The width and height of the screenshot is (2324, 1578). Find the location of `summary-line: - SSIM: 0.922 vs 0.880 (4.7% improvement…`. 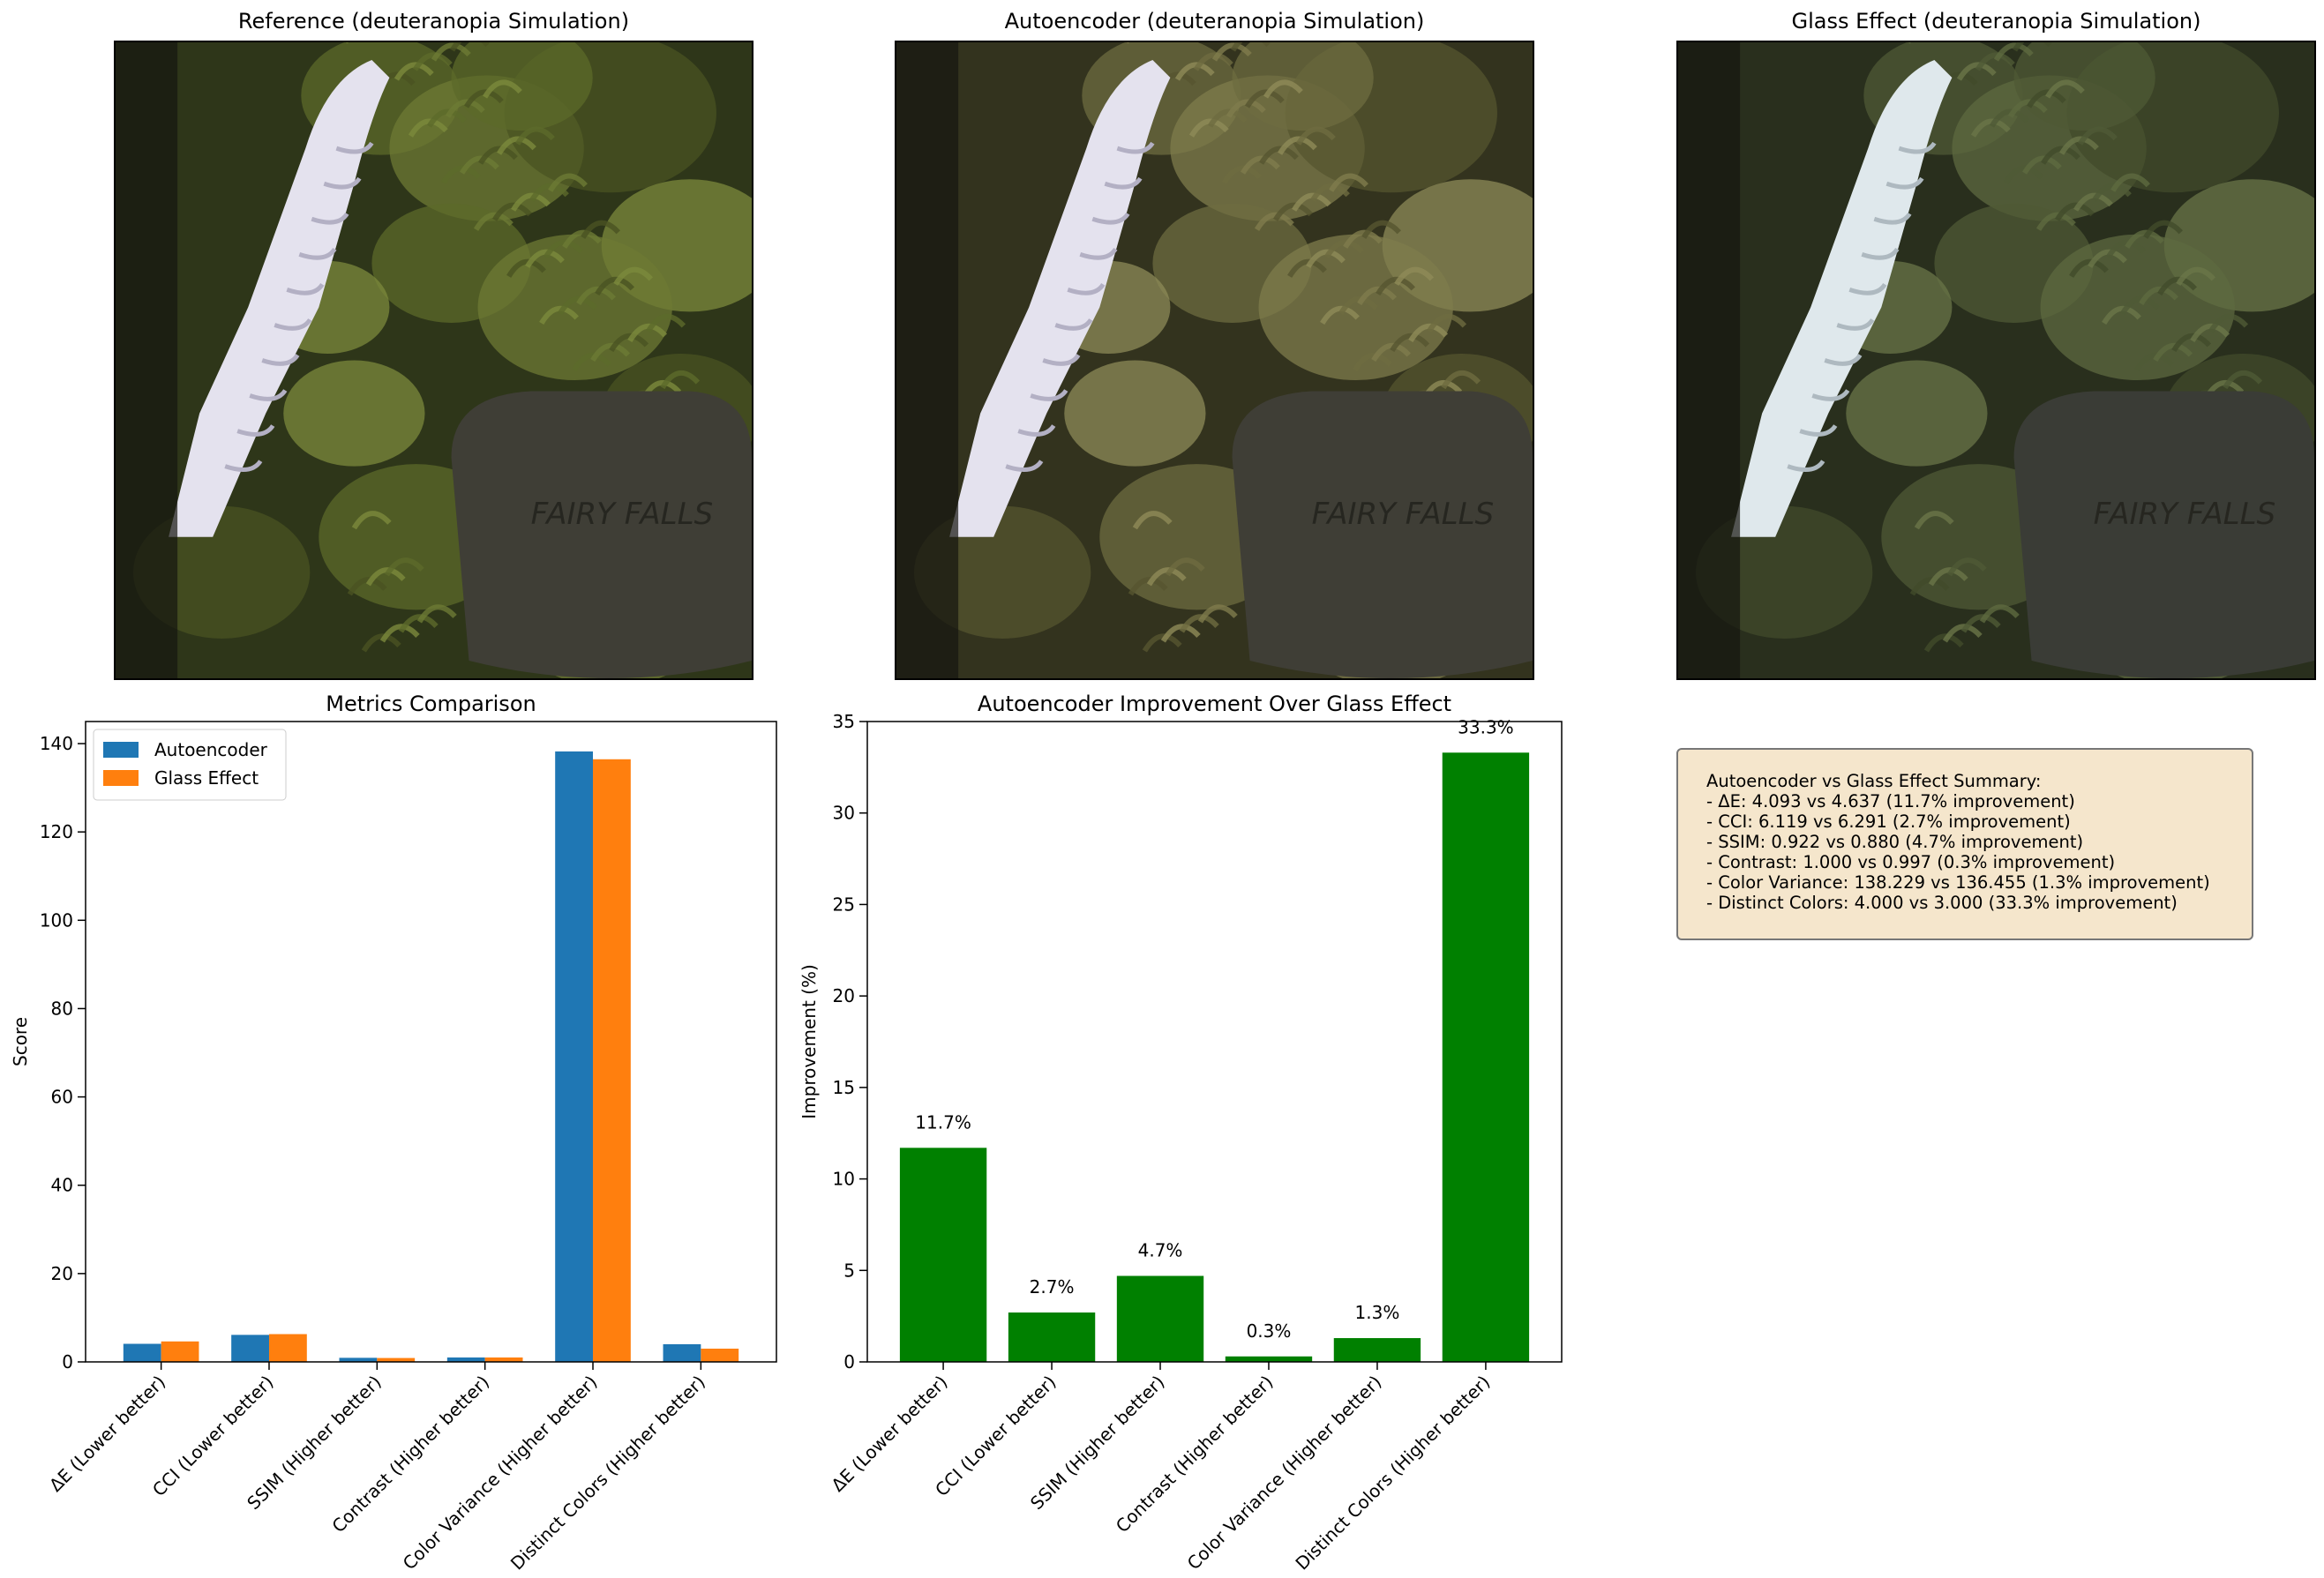

summary-line: - SSIM: 0.922 vs 0.880 (4.7% improvement… is located at coordinates (1895, 842).